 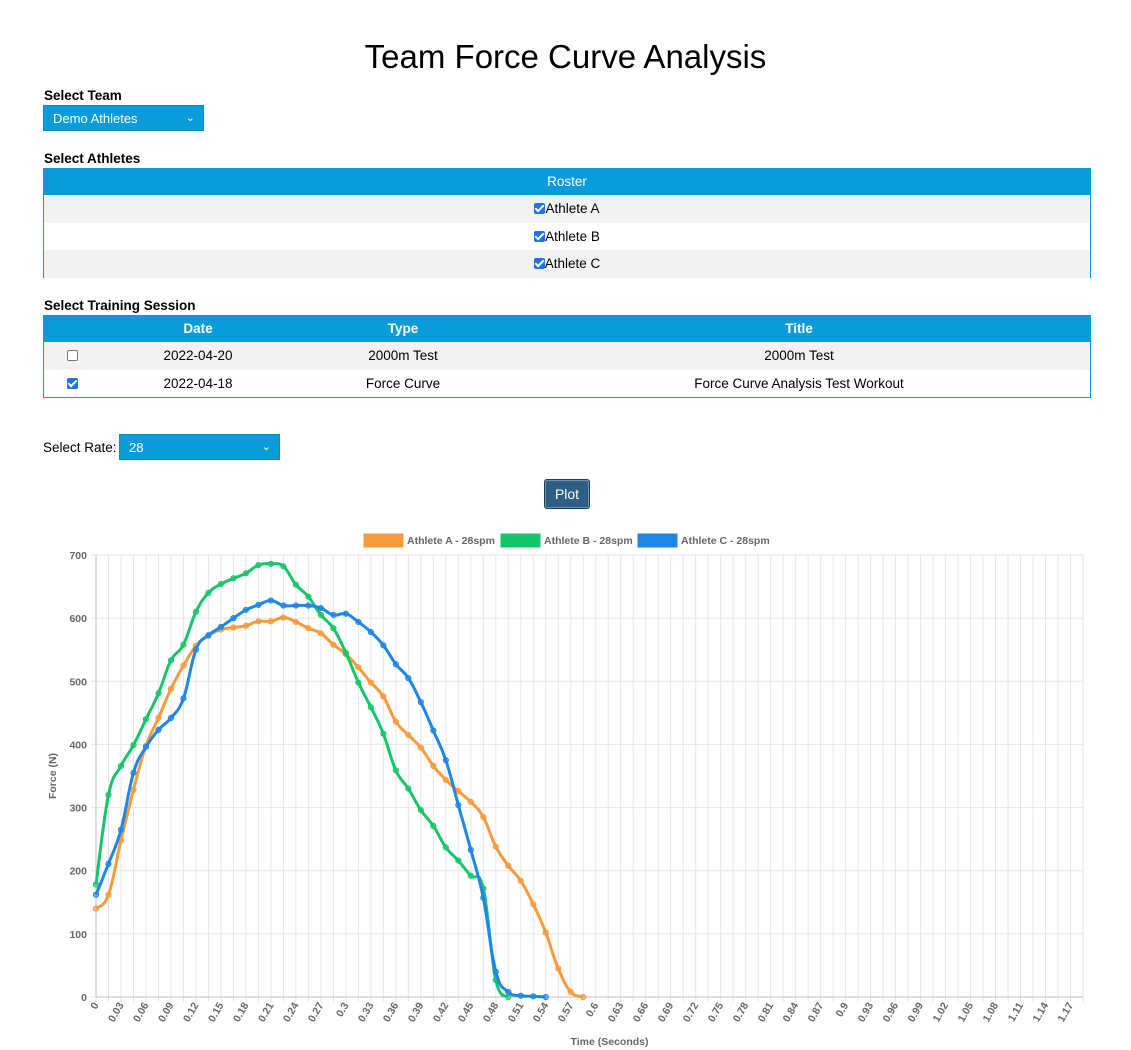 What do you see at coordinates (716, 1012) in the screenshot?
I see `x-tick-label: 0.75` at bounding box center [716, 1012].